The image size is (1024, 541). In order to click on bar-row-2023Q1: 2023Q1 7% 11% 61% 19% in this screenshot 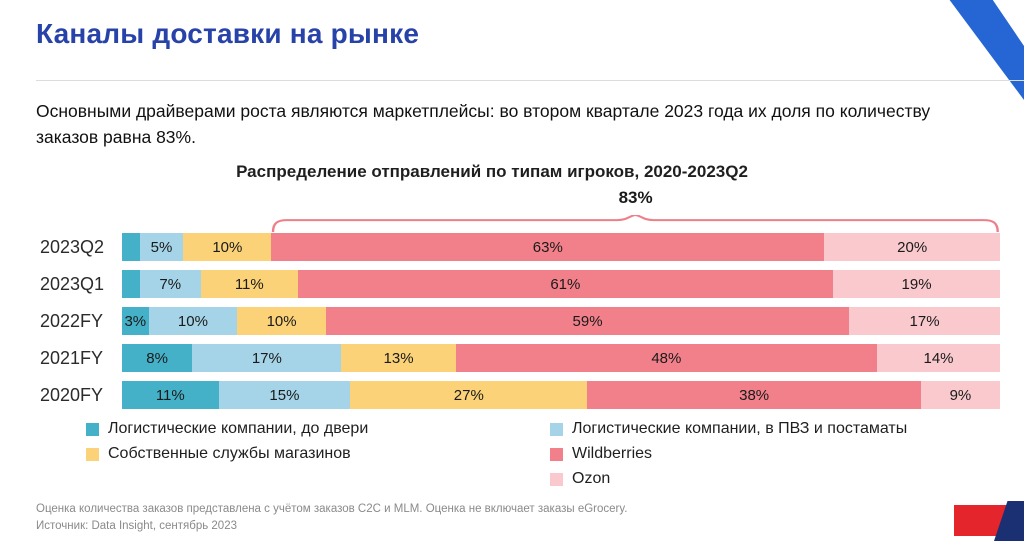, I will do `click(518, 284)`.